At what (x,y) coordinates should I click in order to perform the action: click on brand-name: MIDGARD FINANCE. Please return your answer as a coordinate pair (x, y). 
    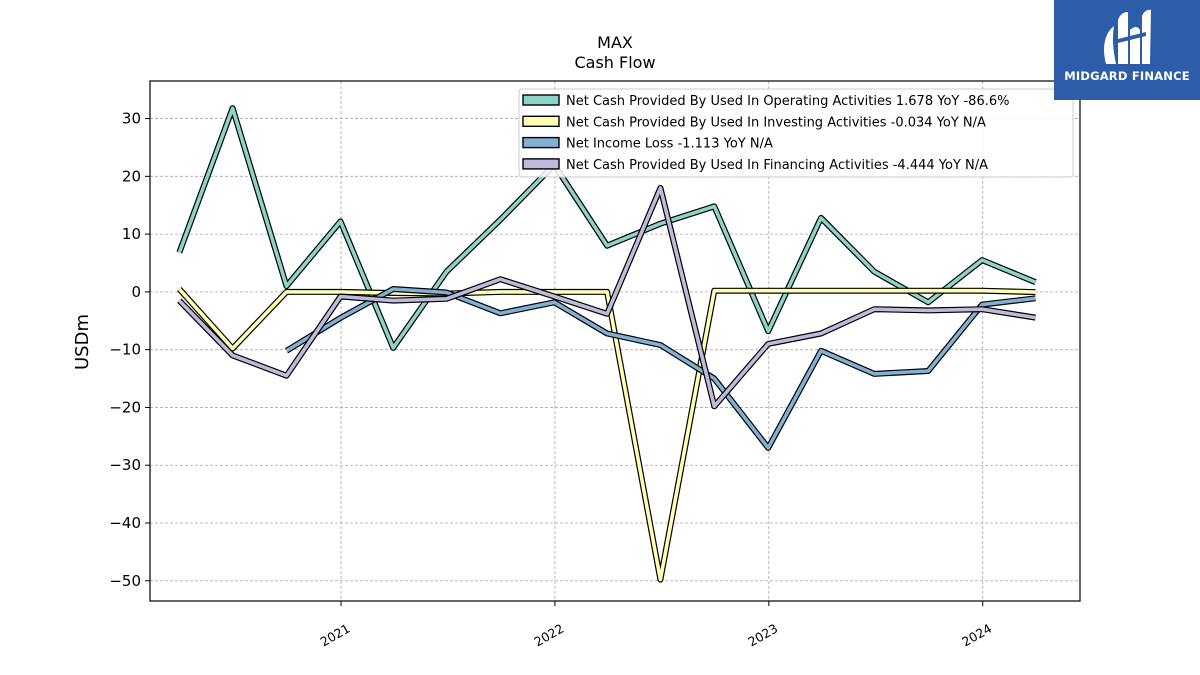
    Looking at the image, I should click on (1127, 76).